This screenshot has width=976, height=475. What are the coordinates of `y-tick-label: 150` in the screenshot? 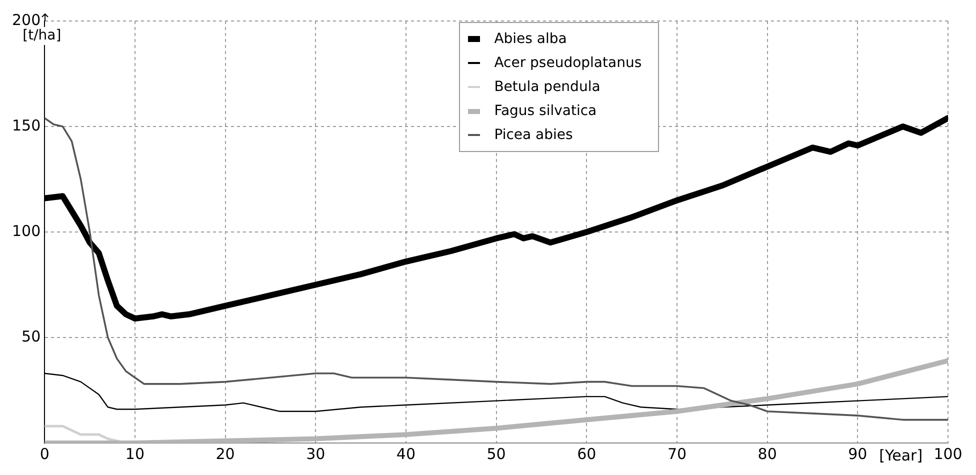 It's located at (26, 125).